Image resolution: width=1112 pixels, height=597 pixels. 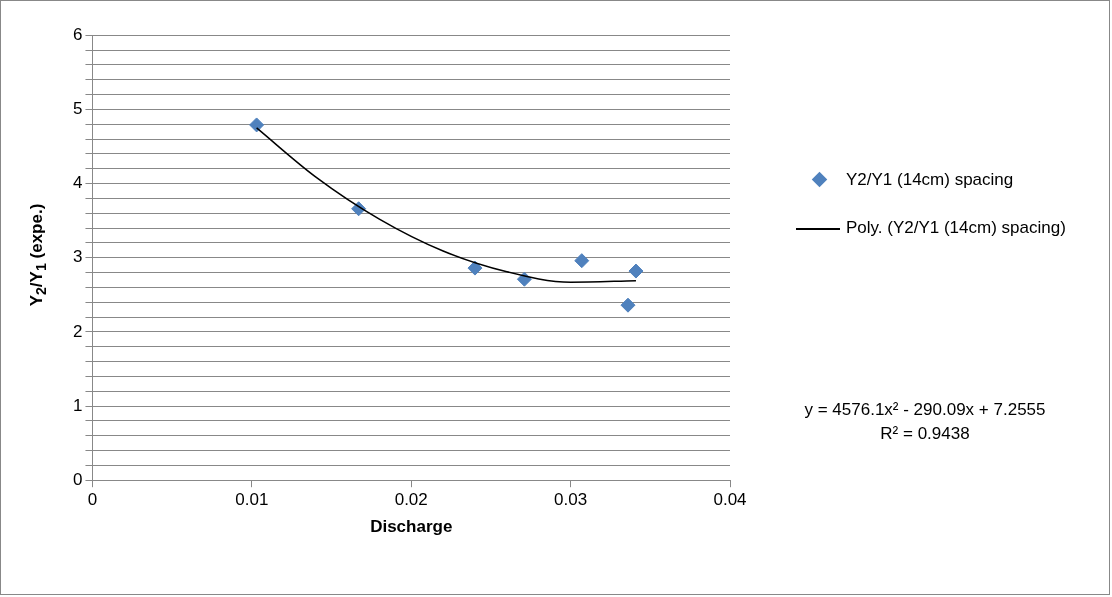 I want to click on y-tick-label: 1, so click(x=77, y=405).